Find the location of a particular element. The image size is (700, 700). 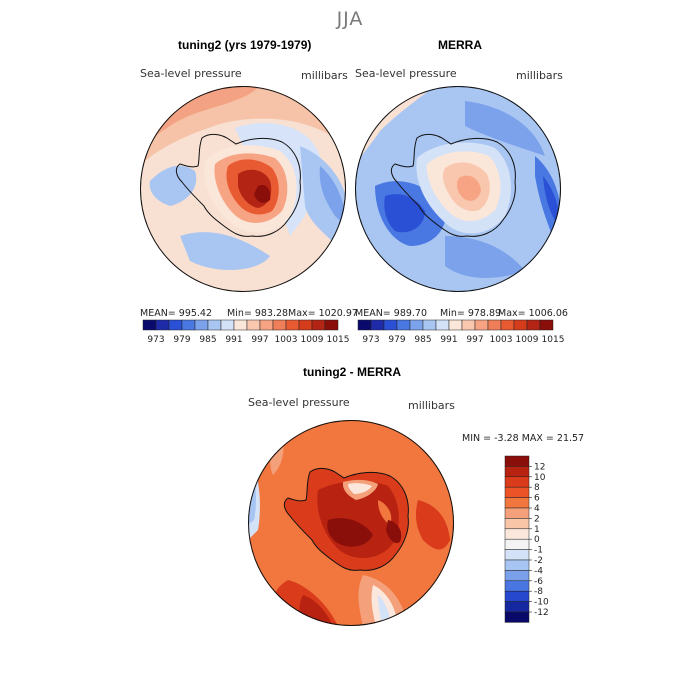

panel-title-model: tuning2 (yrs 1979-1979) is located at coordinates (245, 45).